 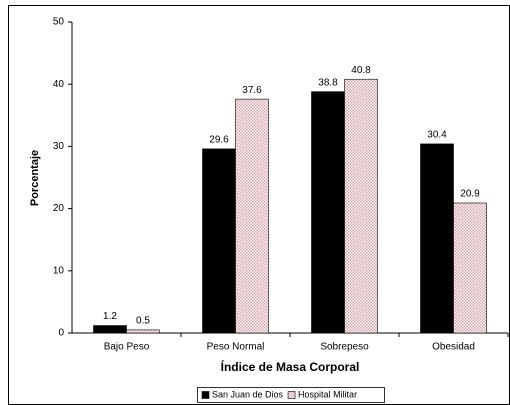 What do you see at coordinates (344, 347) in the screenshot?
I see `x-tick-label: Sobrepeso` at bounding box center [344, 347].